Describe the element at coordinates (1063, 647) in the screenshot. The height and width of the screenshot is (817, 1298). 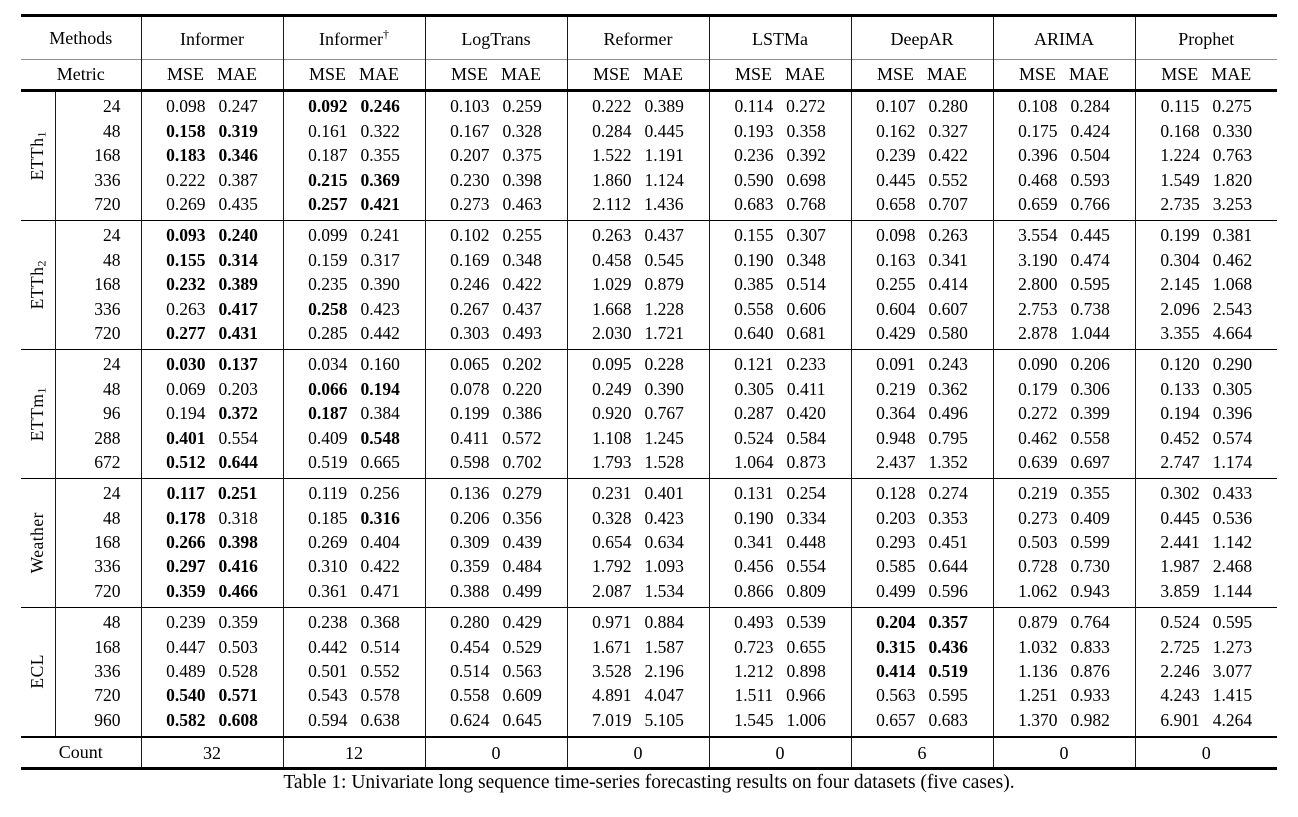
I see `result-cell: 1.032 0.833` at that location.